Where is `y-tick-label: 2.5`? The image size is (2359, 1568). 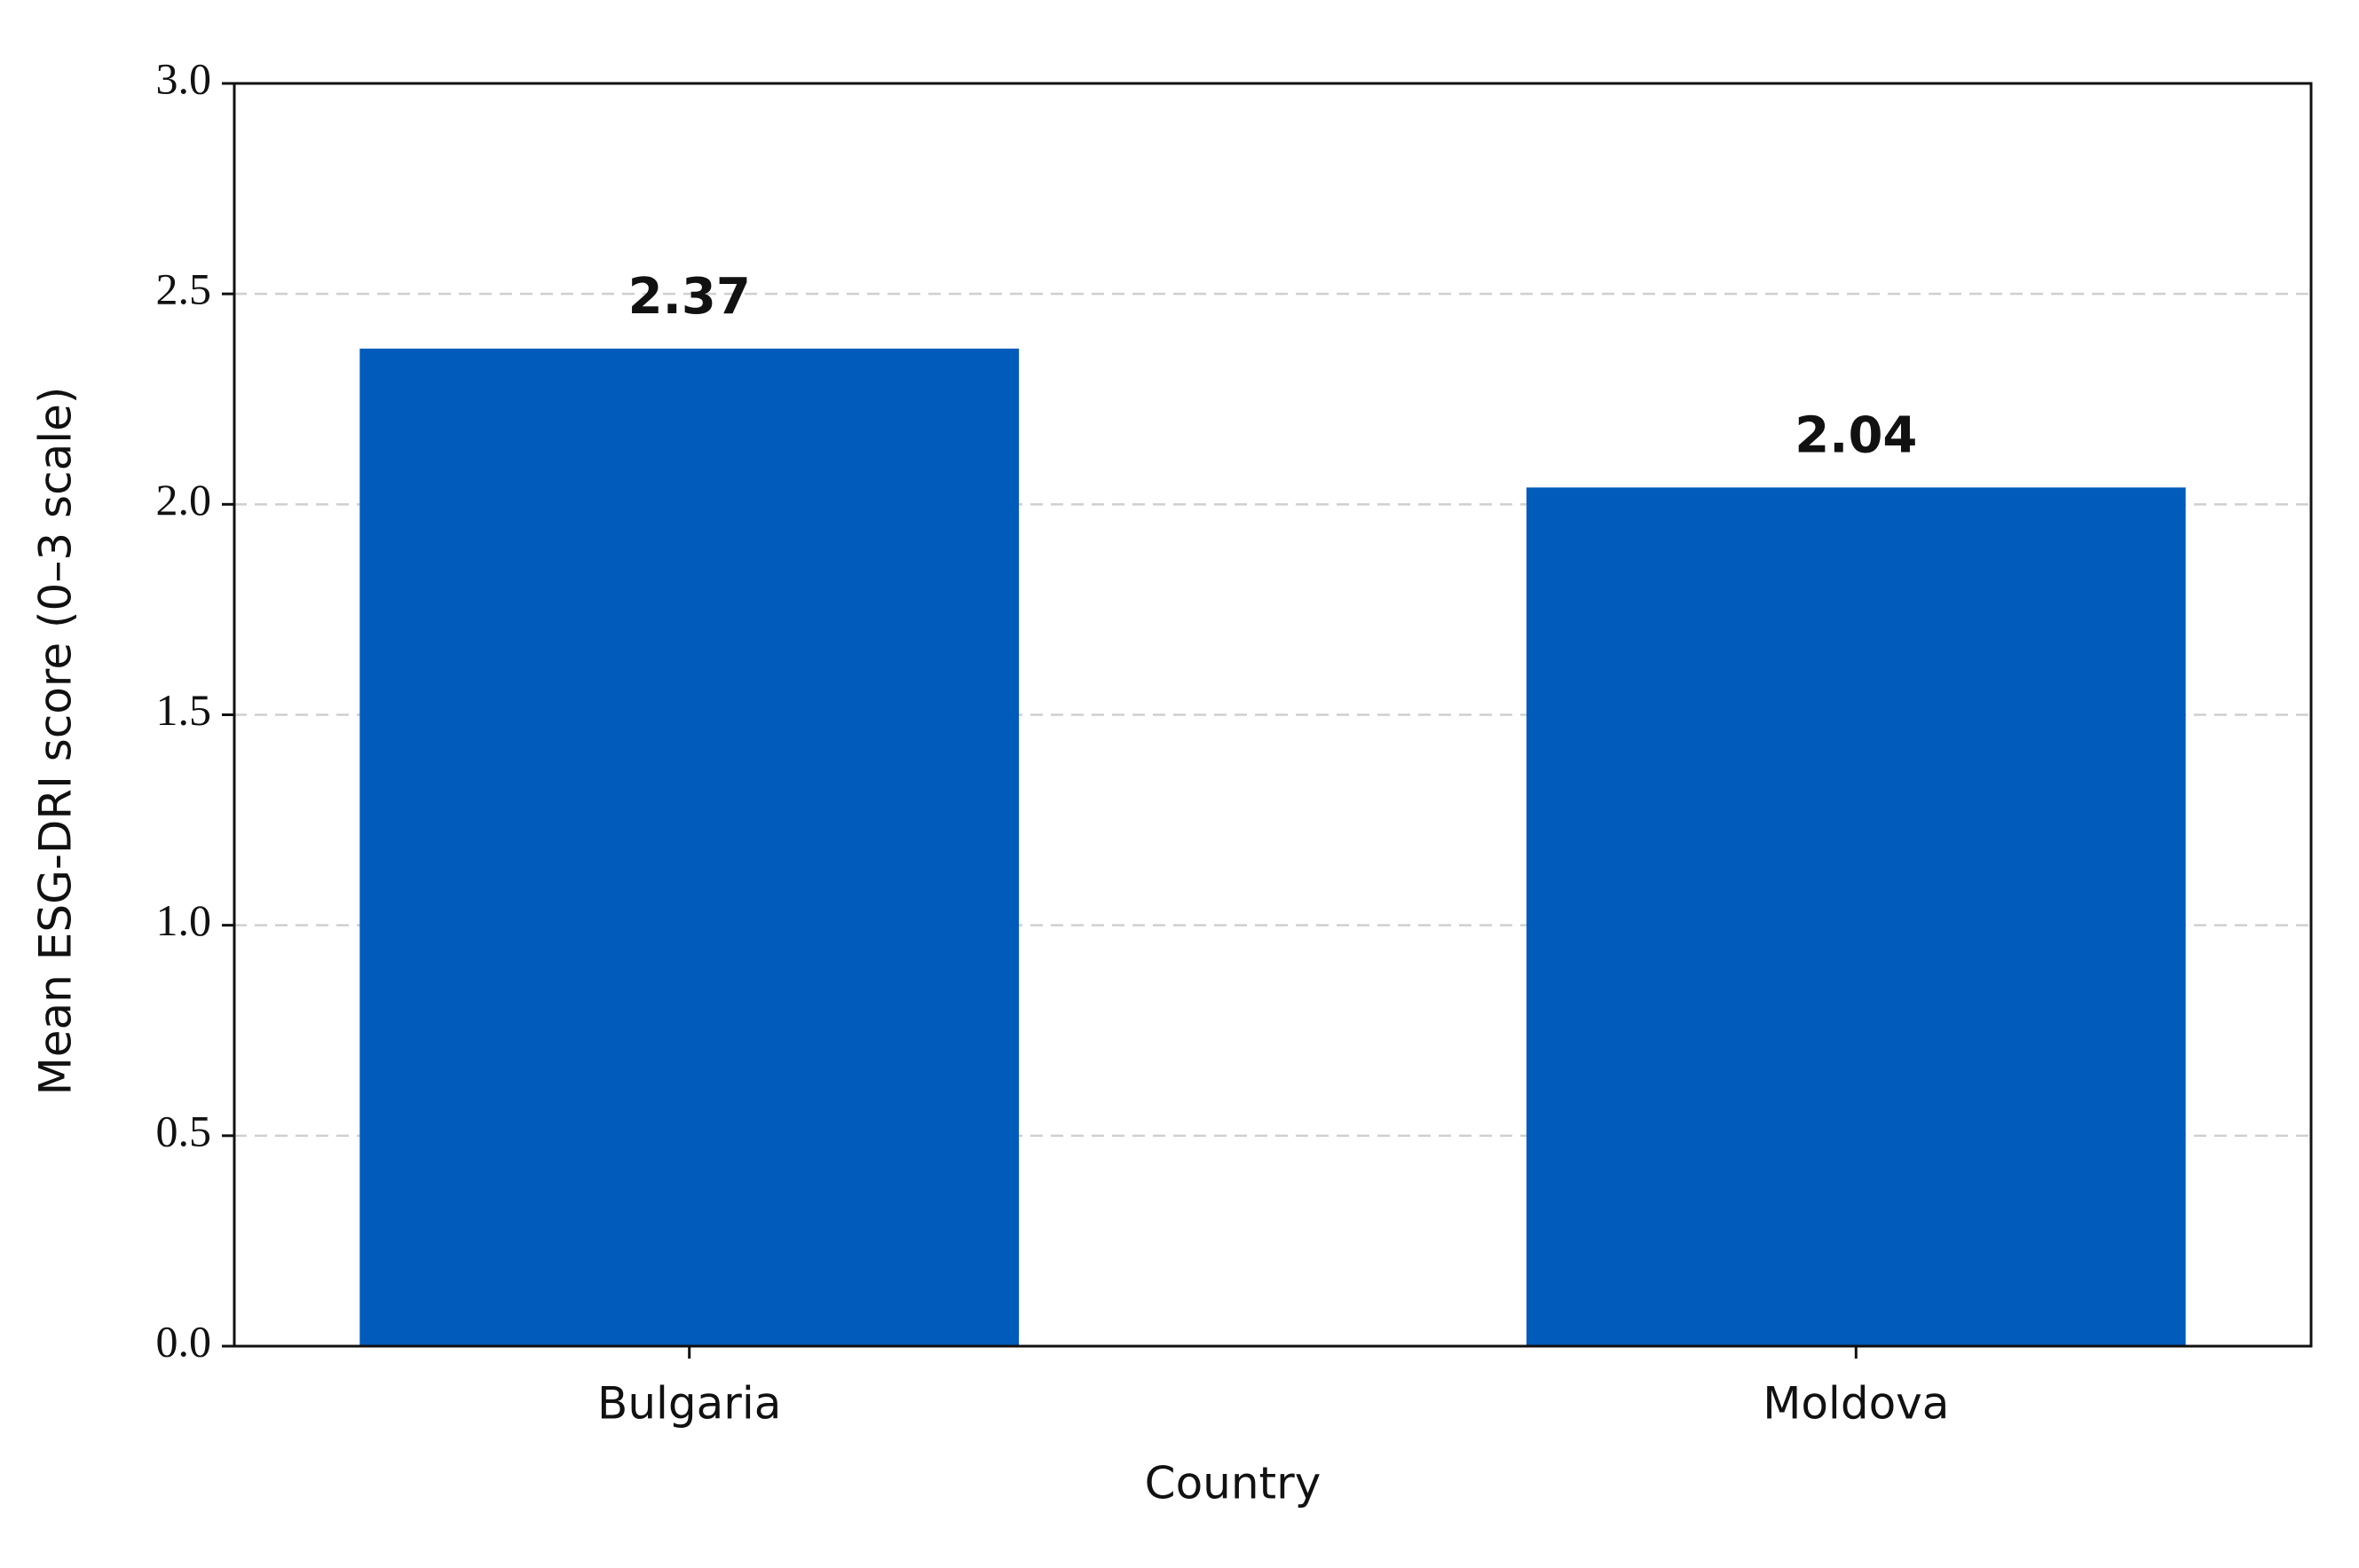 y-tick-label: 2.5 is located at coordinates (184, 289).